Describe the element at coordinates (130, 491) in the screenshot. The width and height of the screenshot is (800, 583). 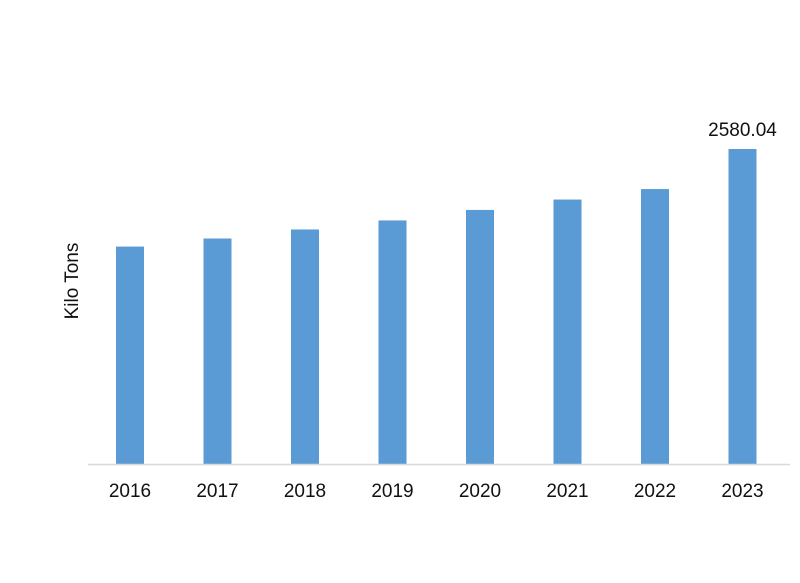
I see `x-tick-label-2016: 2016` at that location.